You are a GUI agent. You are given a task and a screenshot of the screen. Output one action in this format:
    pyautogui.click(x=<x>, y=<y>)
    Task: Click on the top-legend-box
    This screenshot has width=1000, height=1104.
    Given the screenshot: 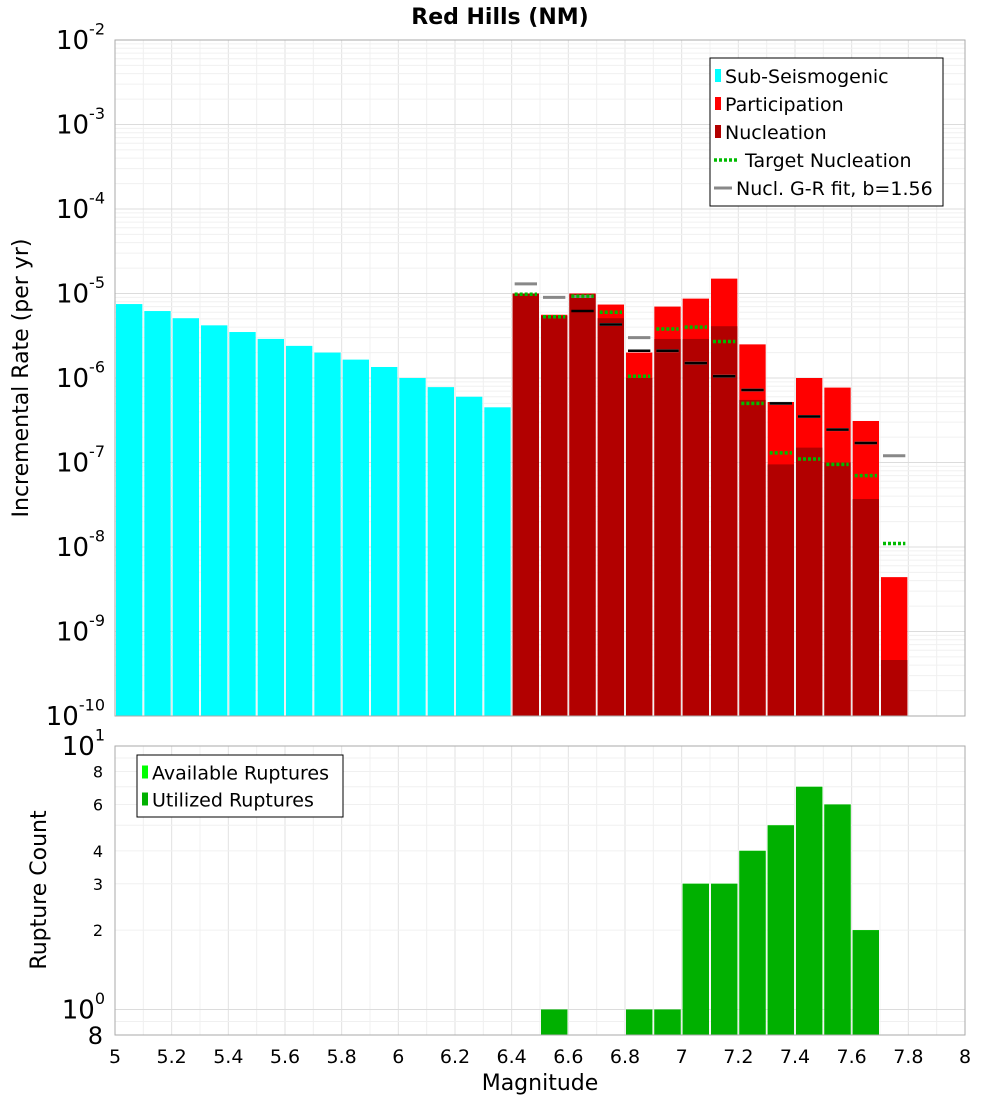 What is the action you would take?
    pyautogui.click(x=826, y=132)
    